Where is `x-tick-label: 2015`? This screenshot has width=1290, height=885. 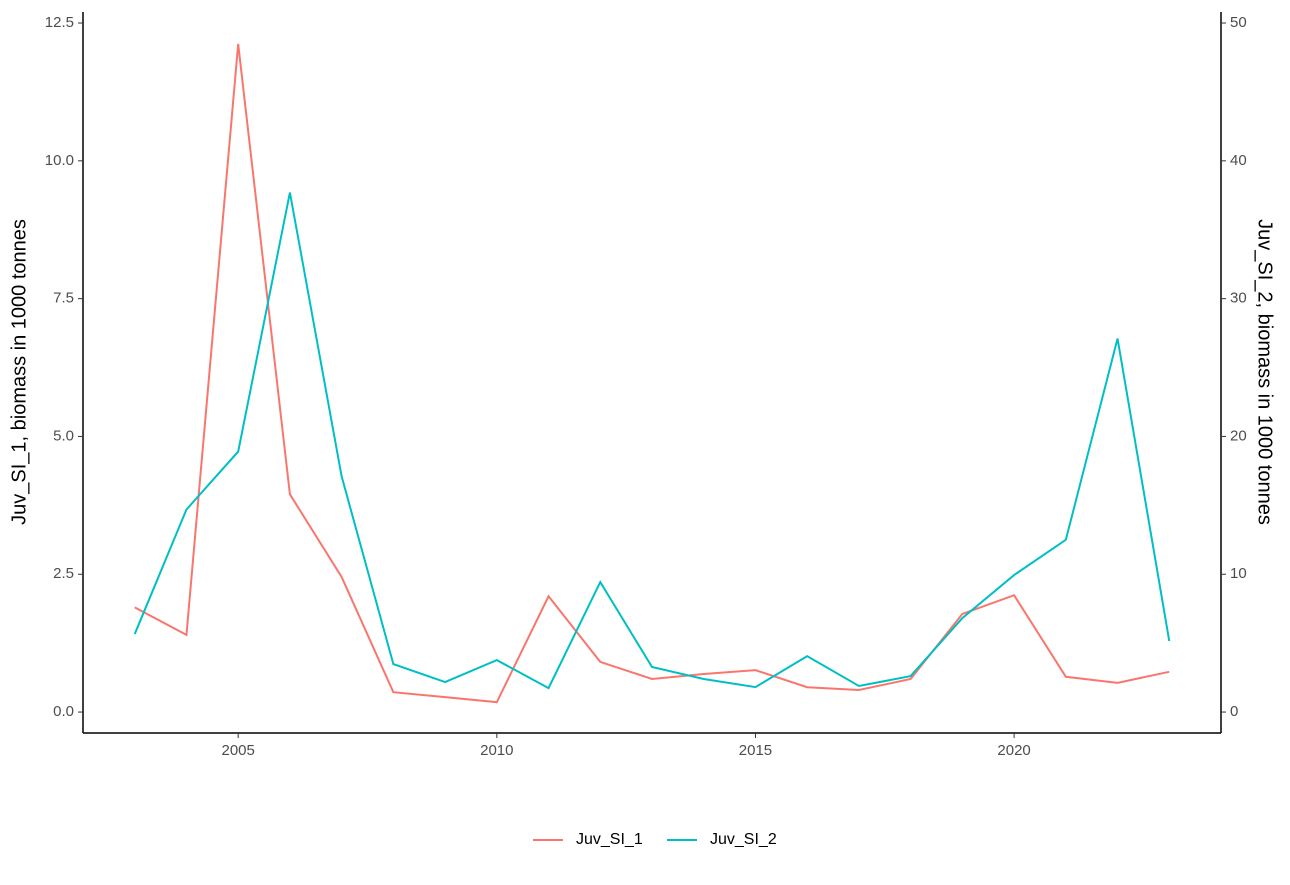 x-tick-label: 2015 is located at coordinates (755, 750).